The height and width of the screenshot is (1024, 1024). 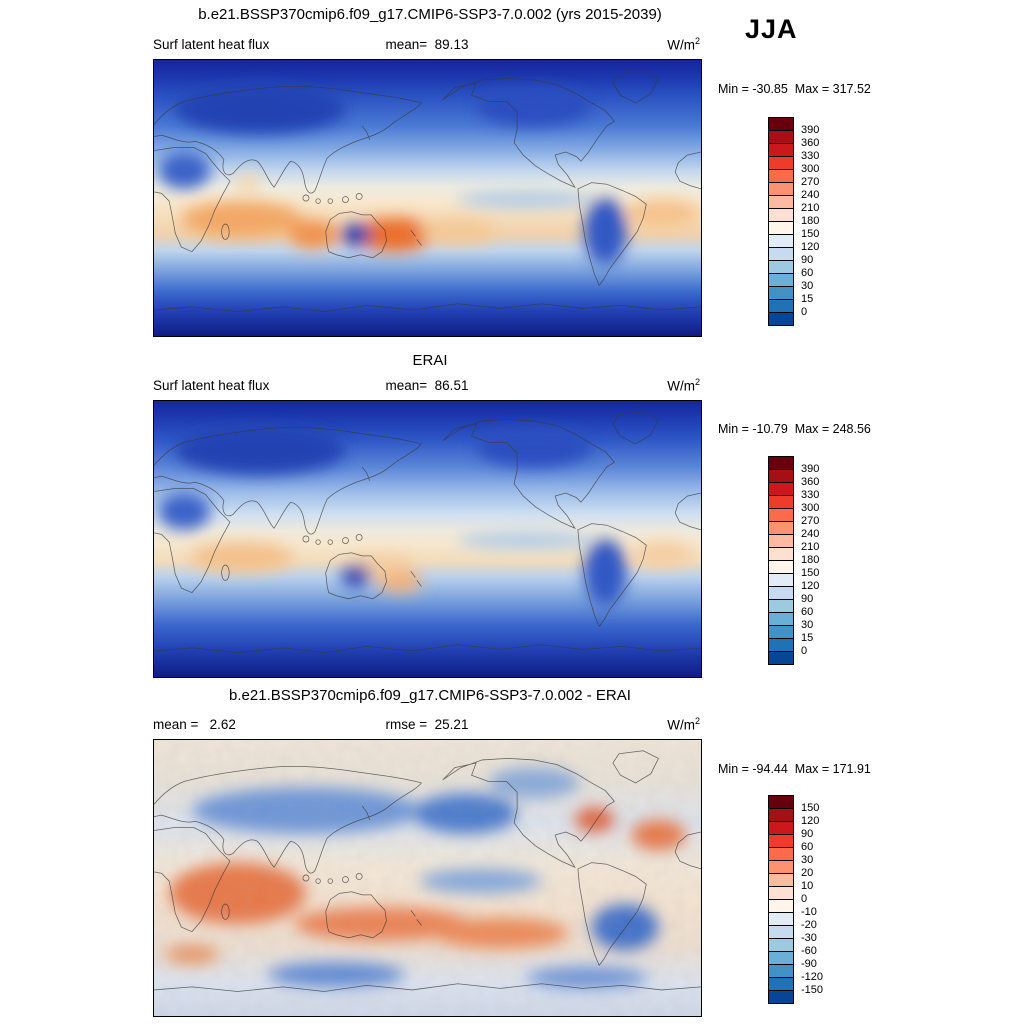 What do you see at coordinates (807, 873) in the screenshot?
I see `colorbar-tick-label: 20` at bounding box center [807, 873].